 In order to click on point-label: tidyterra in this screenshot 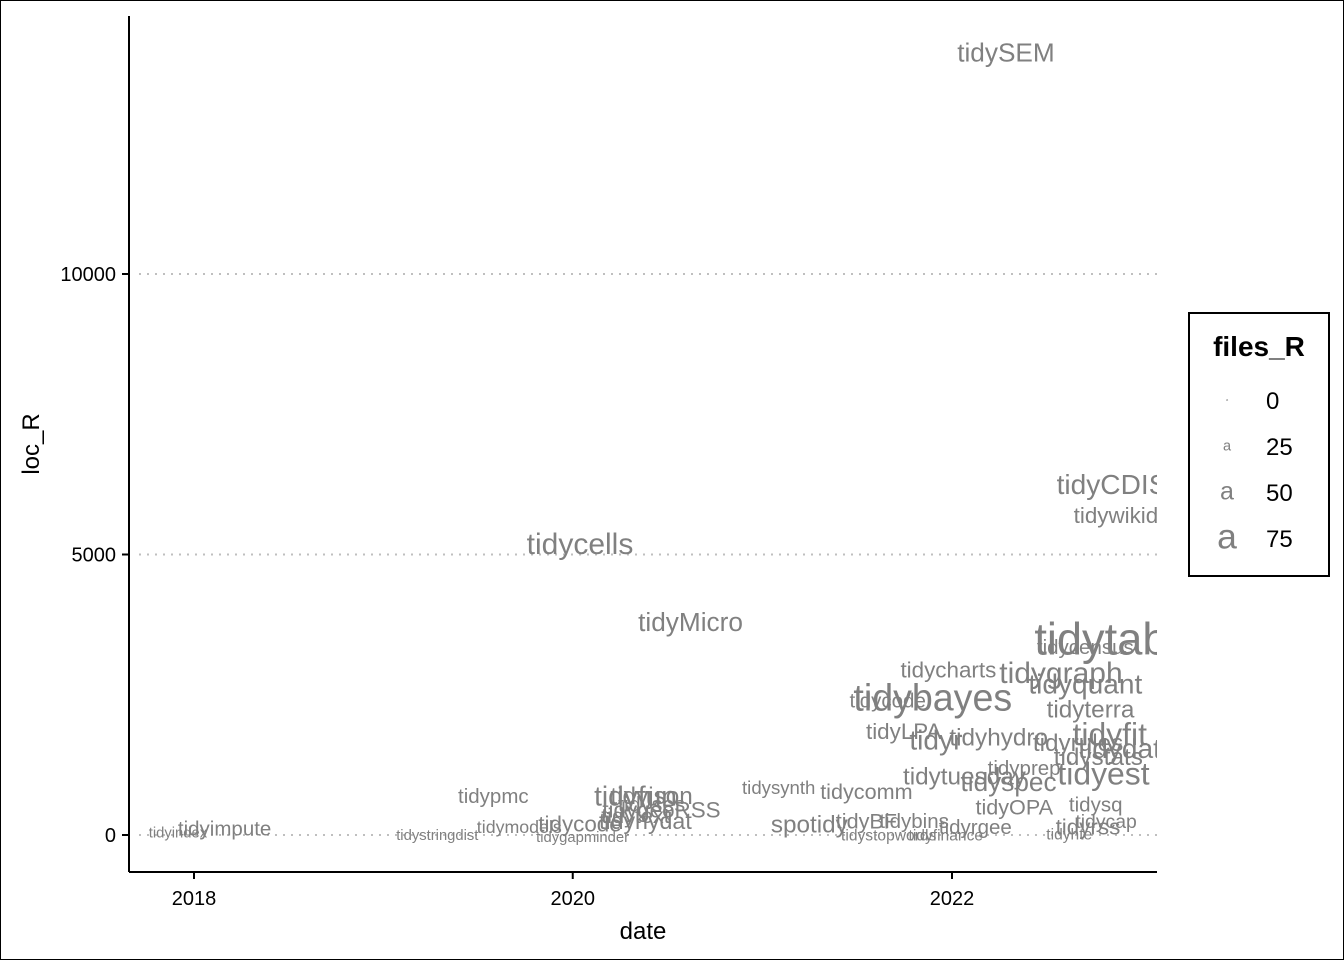, I will do `click(1091, 709)`.